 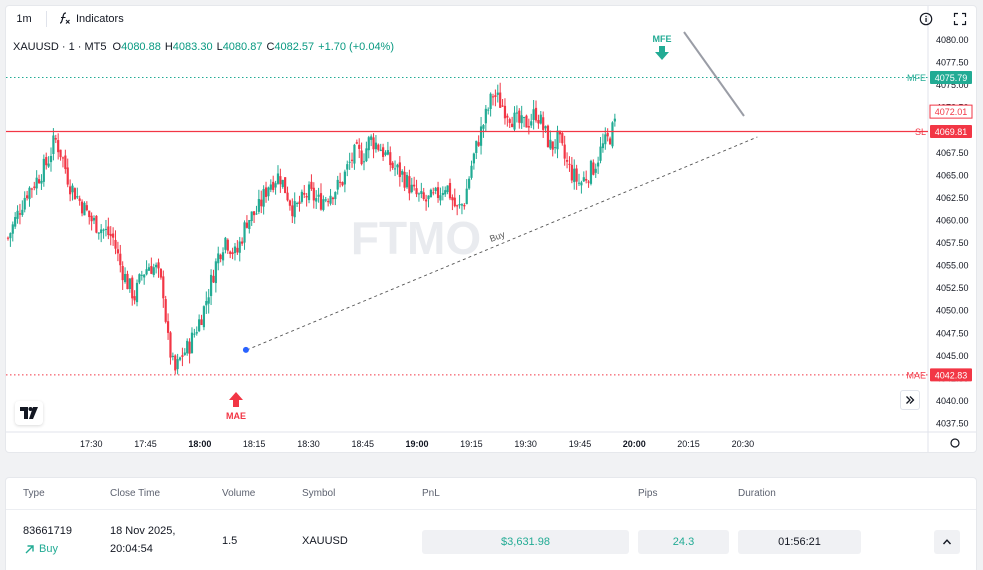 I want to click on sl-price-value: 4069.81, so click(x=951, y=132).